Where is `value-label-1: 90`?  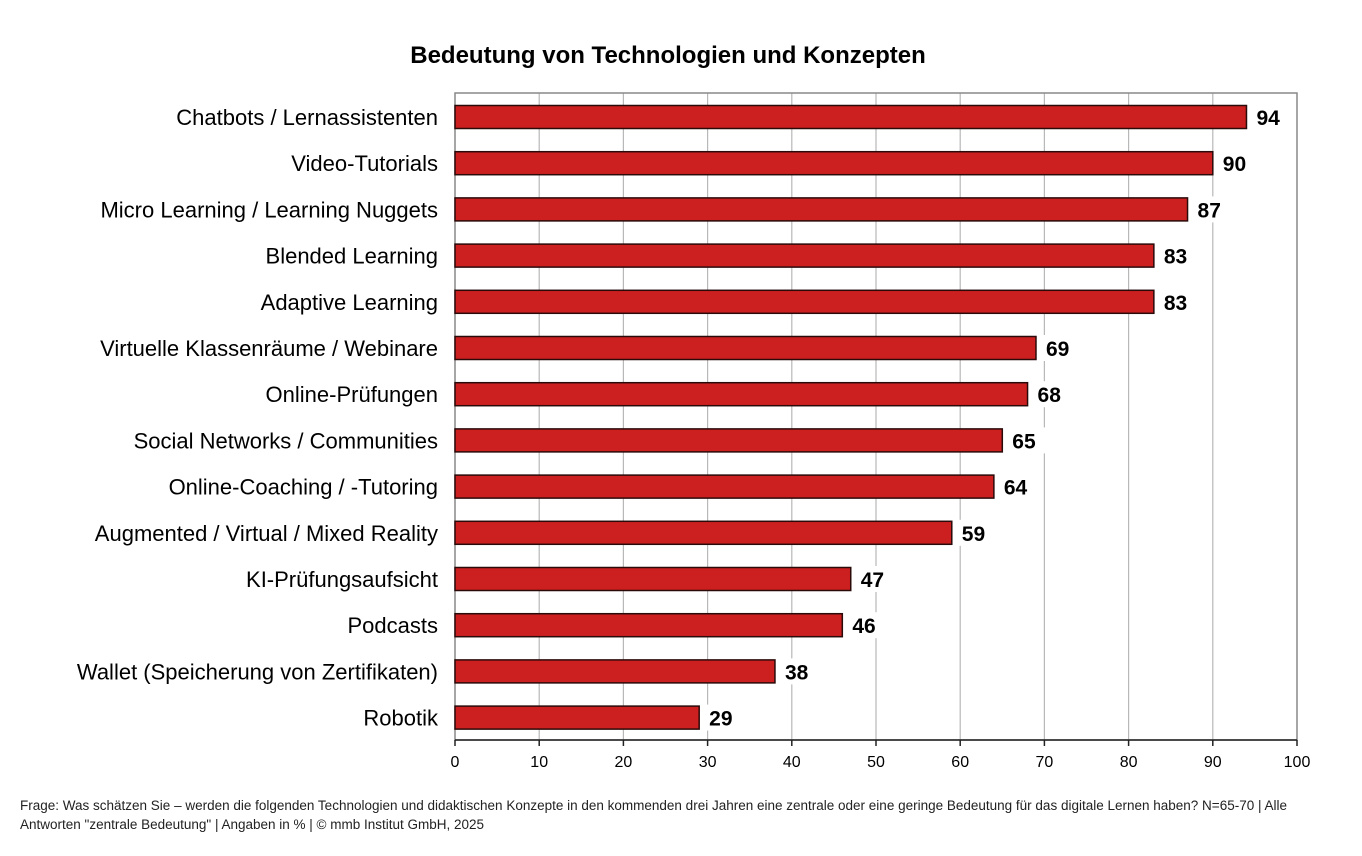
value-label-1: 90 is located at coordinates (1234, 164).